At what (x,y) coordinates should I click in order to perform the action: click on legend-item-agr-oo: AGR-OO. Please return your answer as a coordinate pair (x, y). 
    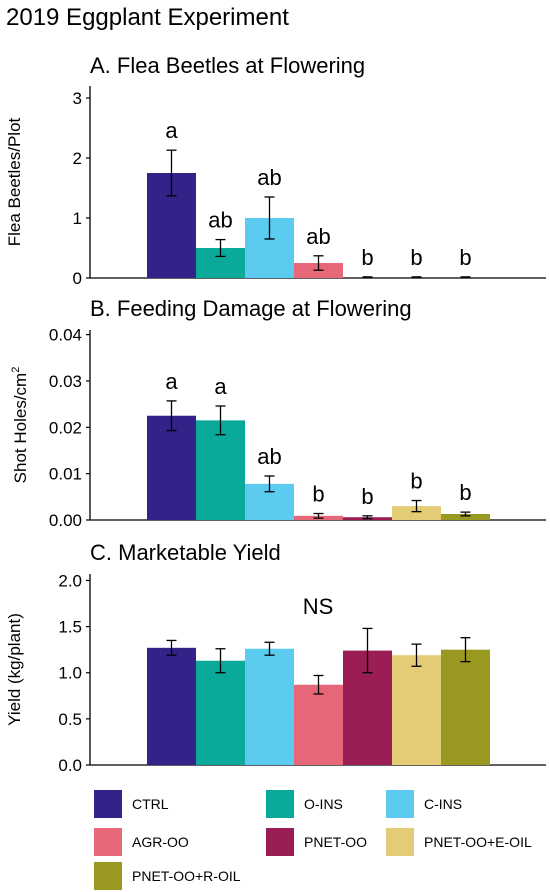
    Looking at the image, I should click on (141, 842).